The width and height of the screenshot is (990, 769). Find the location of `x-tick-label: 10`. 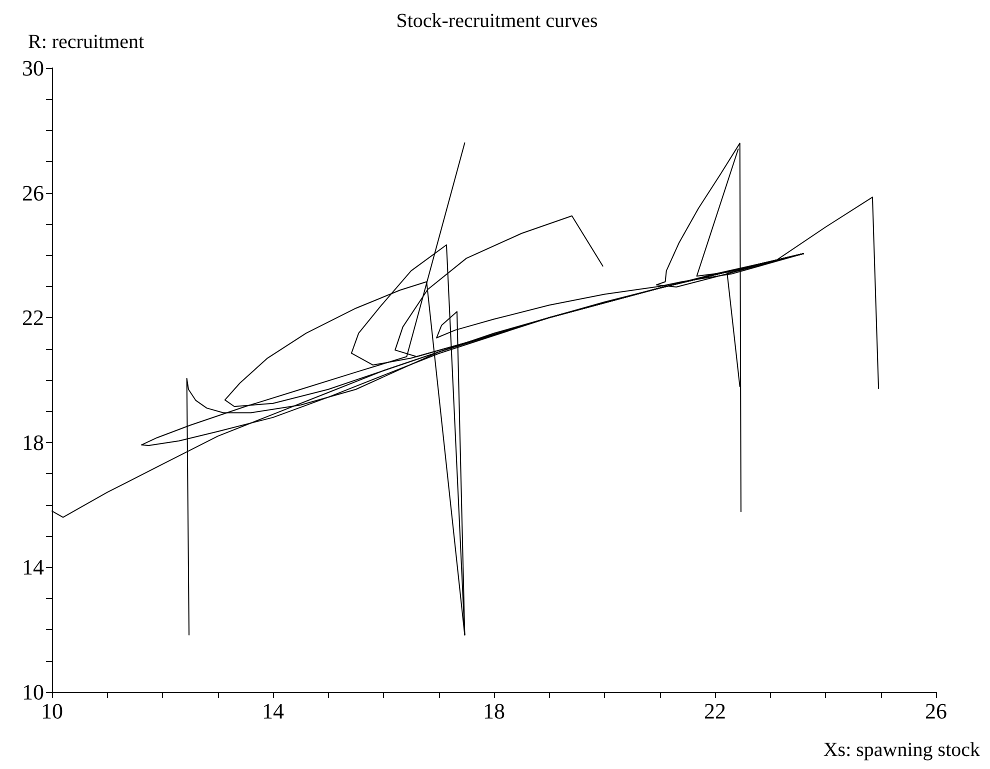

x-tick-label: 10 is located at coordinates (52, 711).